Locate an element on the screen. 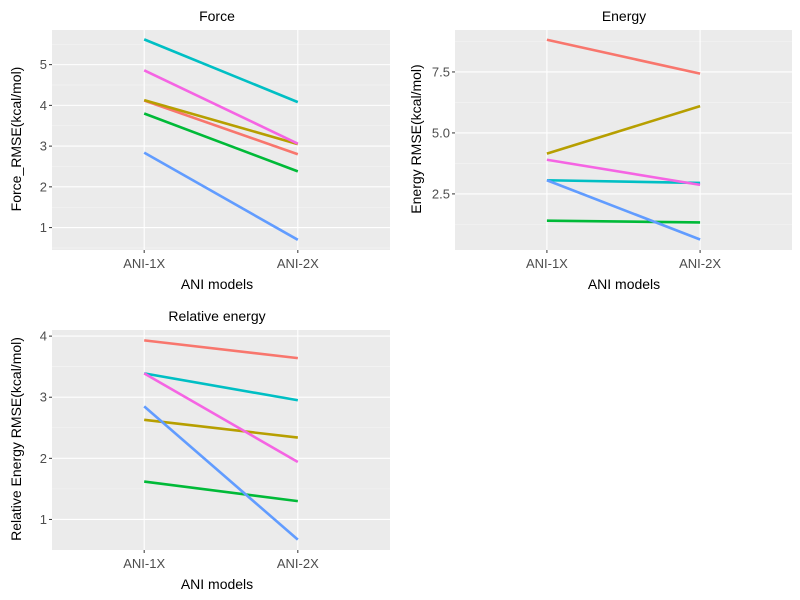  force-x-tick-label: ANI-2X is located at coordinates (298, 263).